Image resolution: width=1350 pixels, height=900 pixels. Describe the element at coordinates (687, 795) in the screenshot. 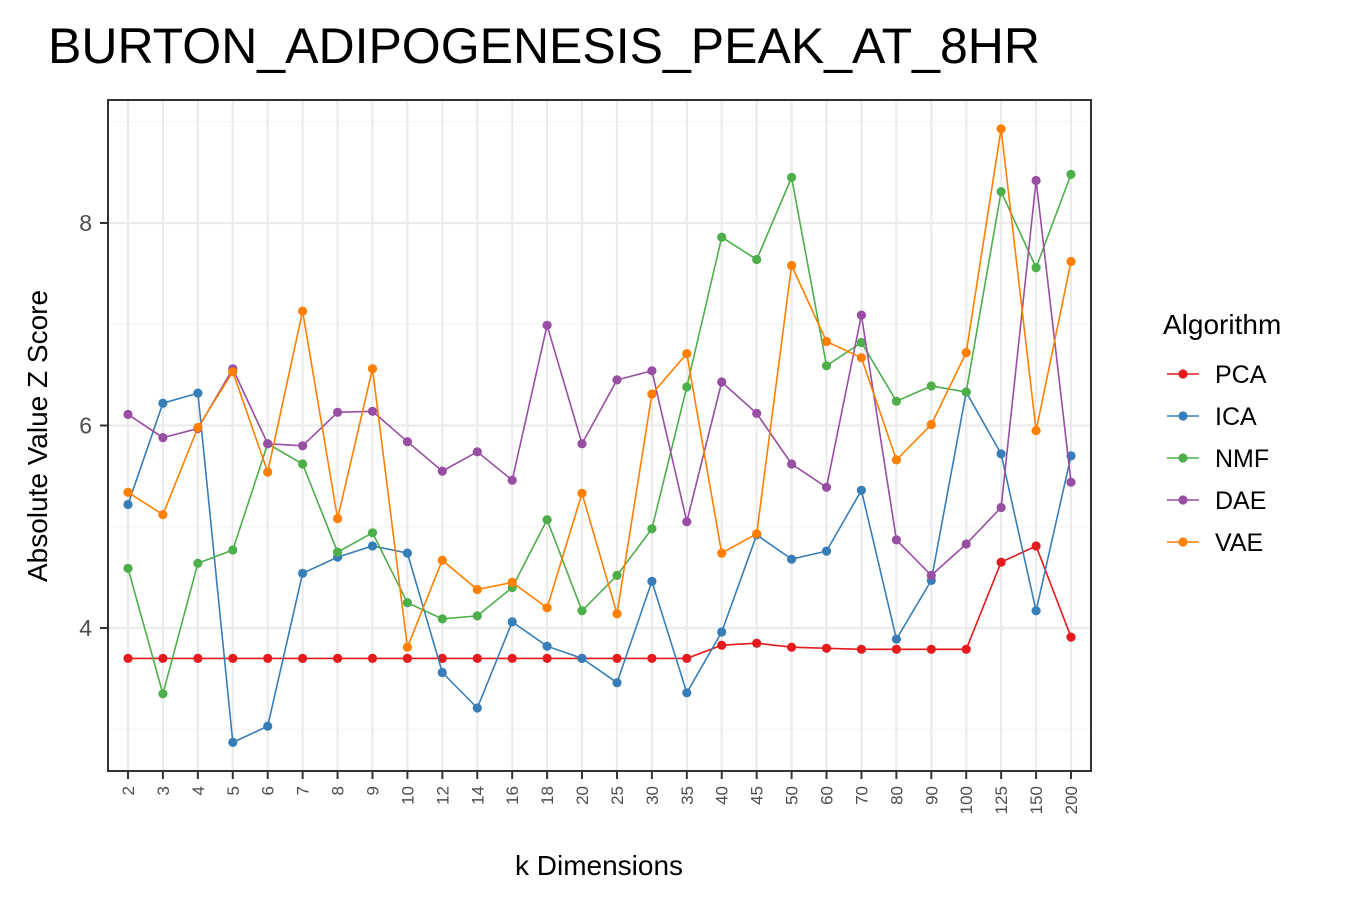

I see `x-tick-label: 35` at that location.